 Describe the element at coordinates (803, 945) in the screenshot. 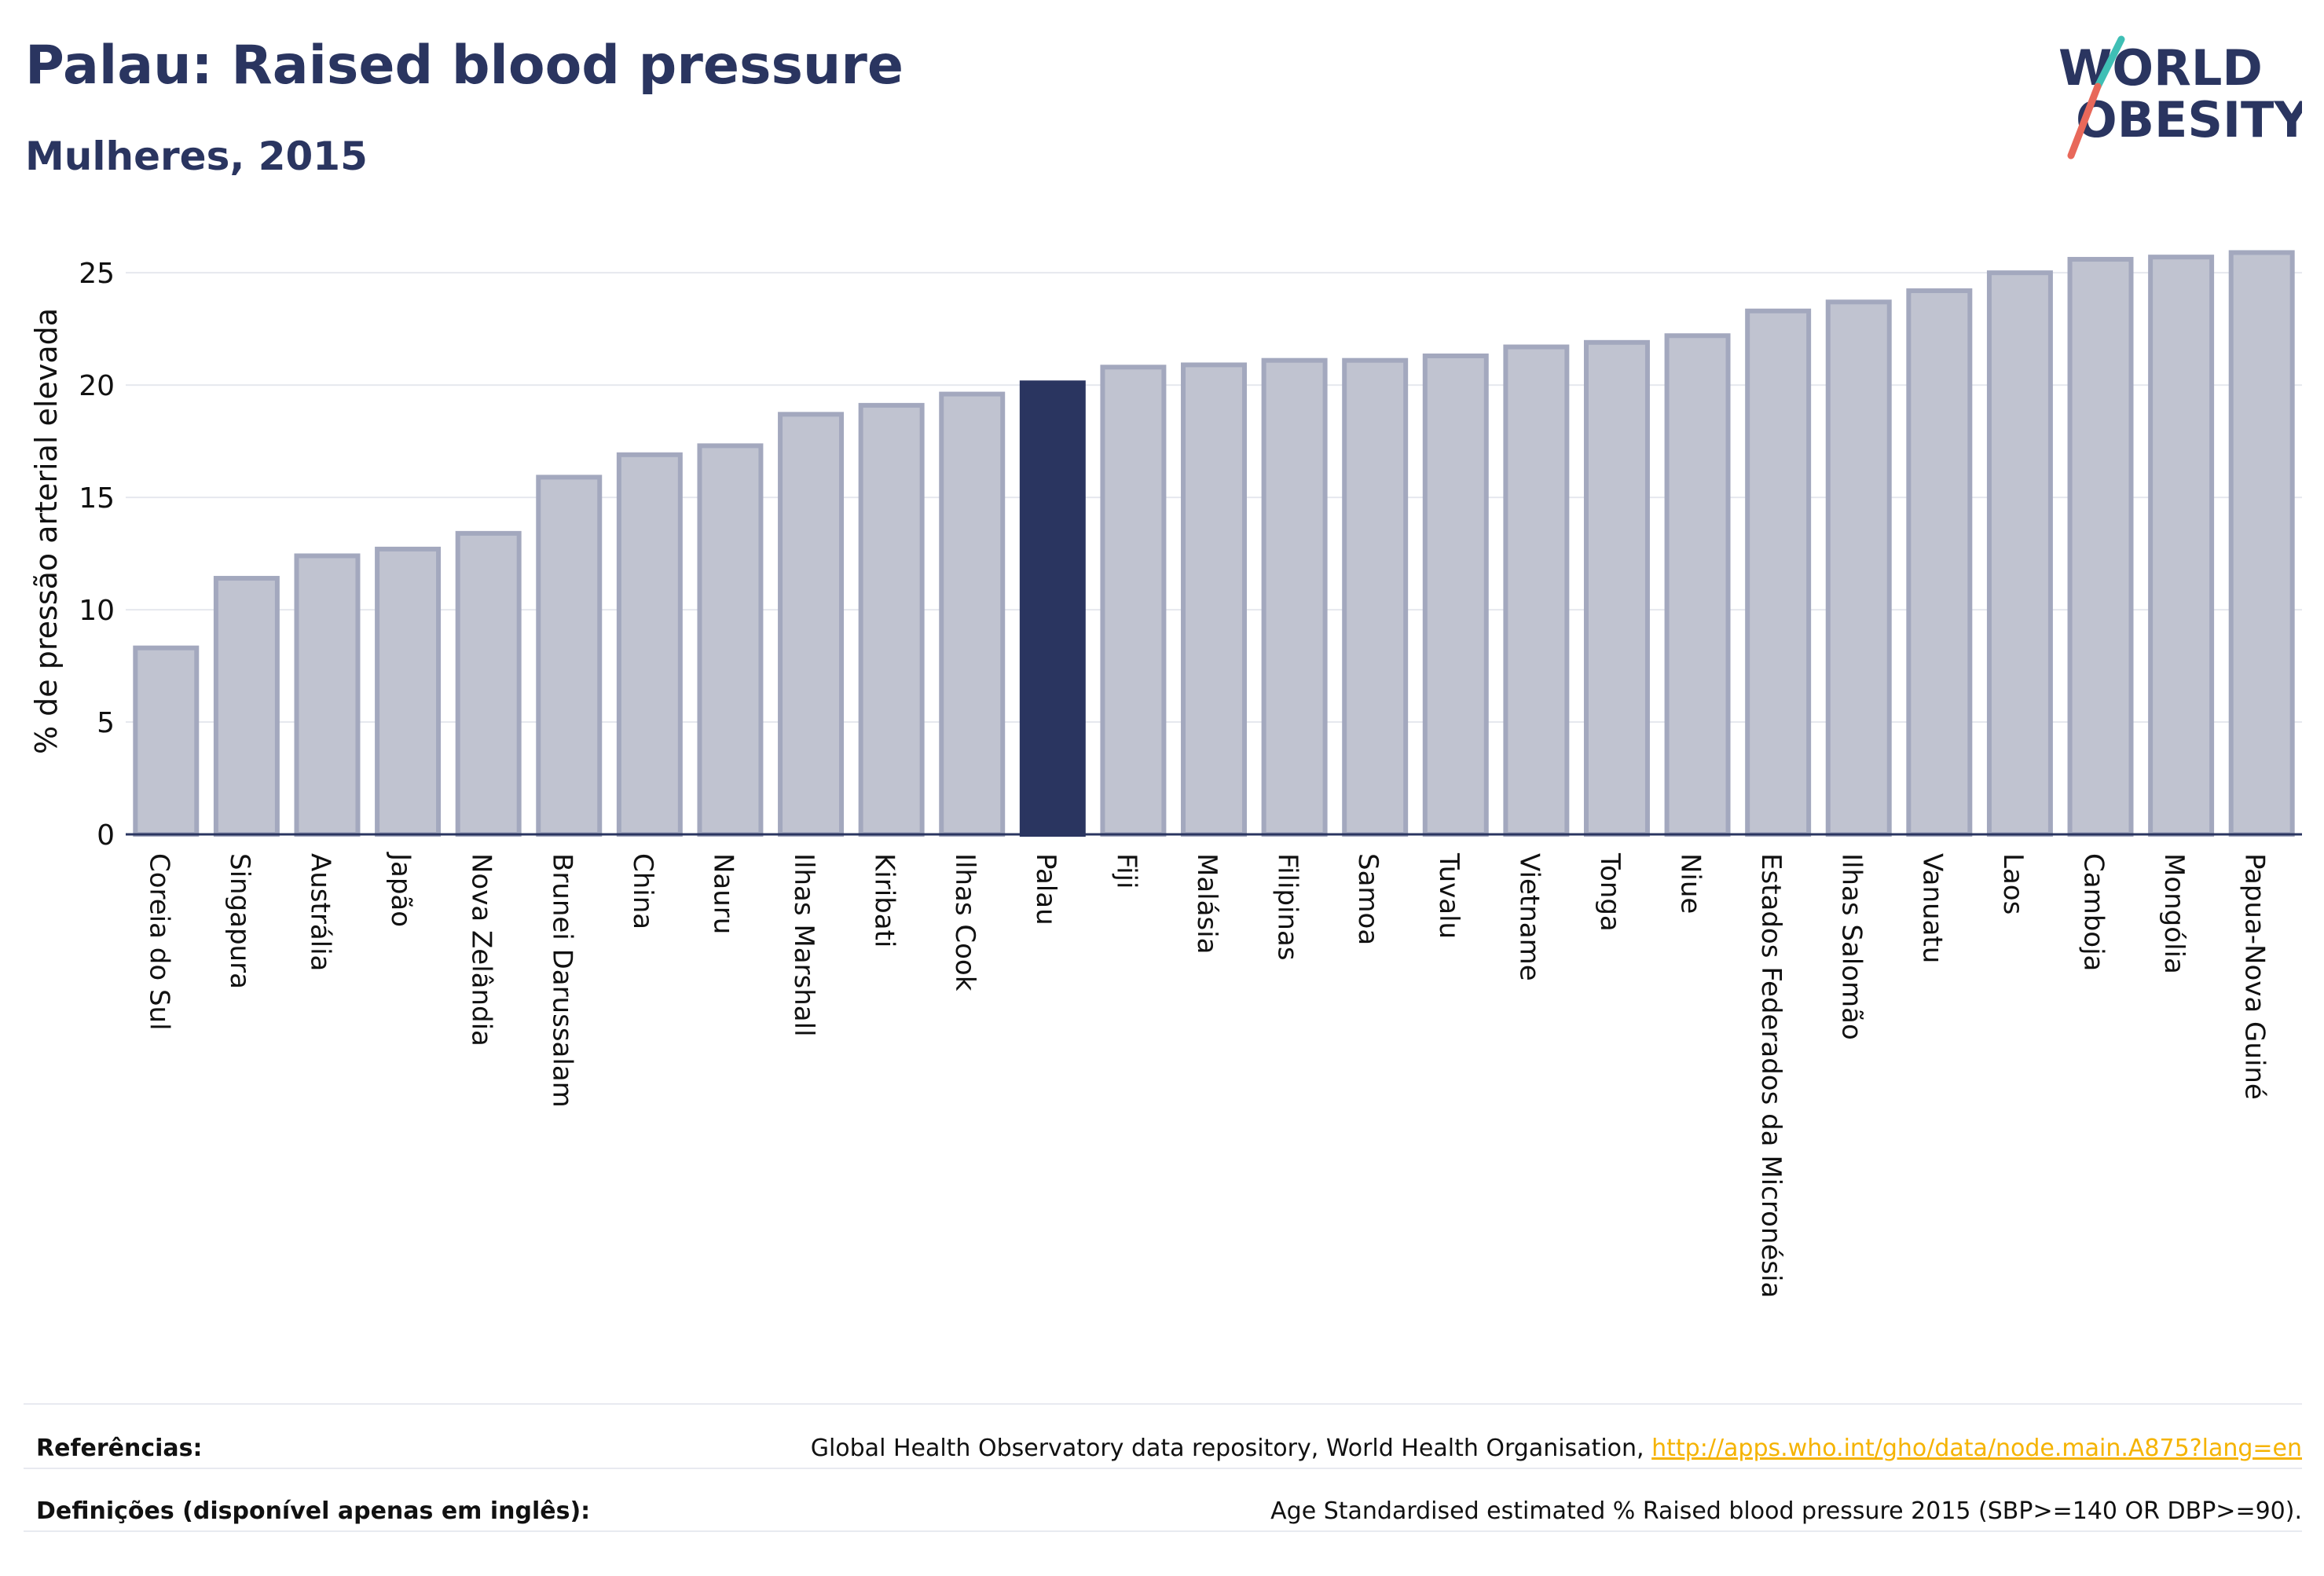

I see `x-tick-label: Ilhas Marshall` at that location.